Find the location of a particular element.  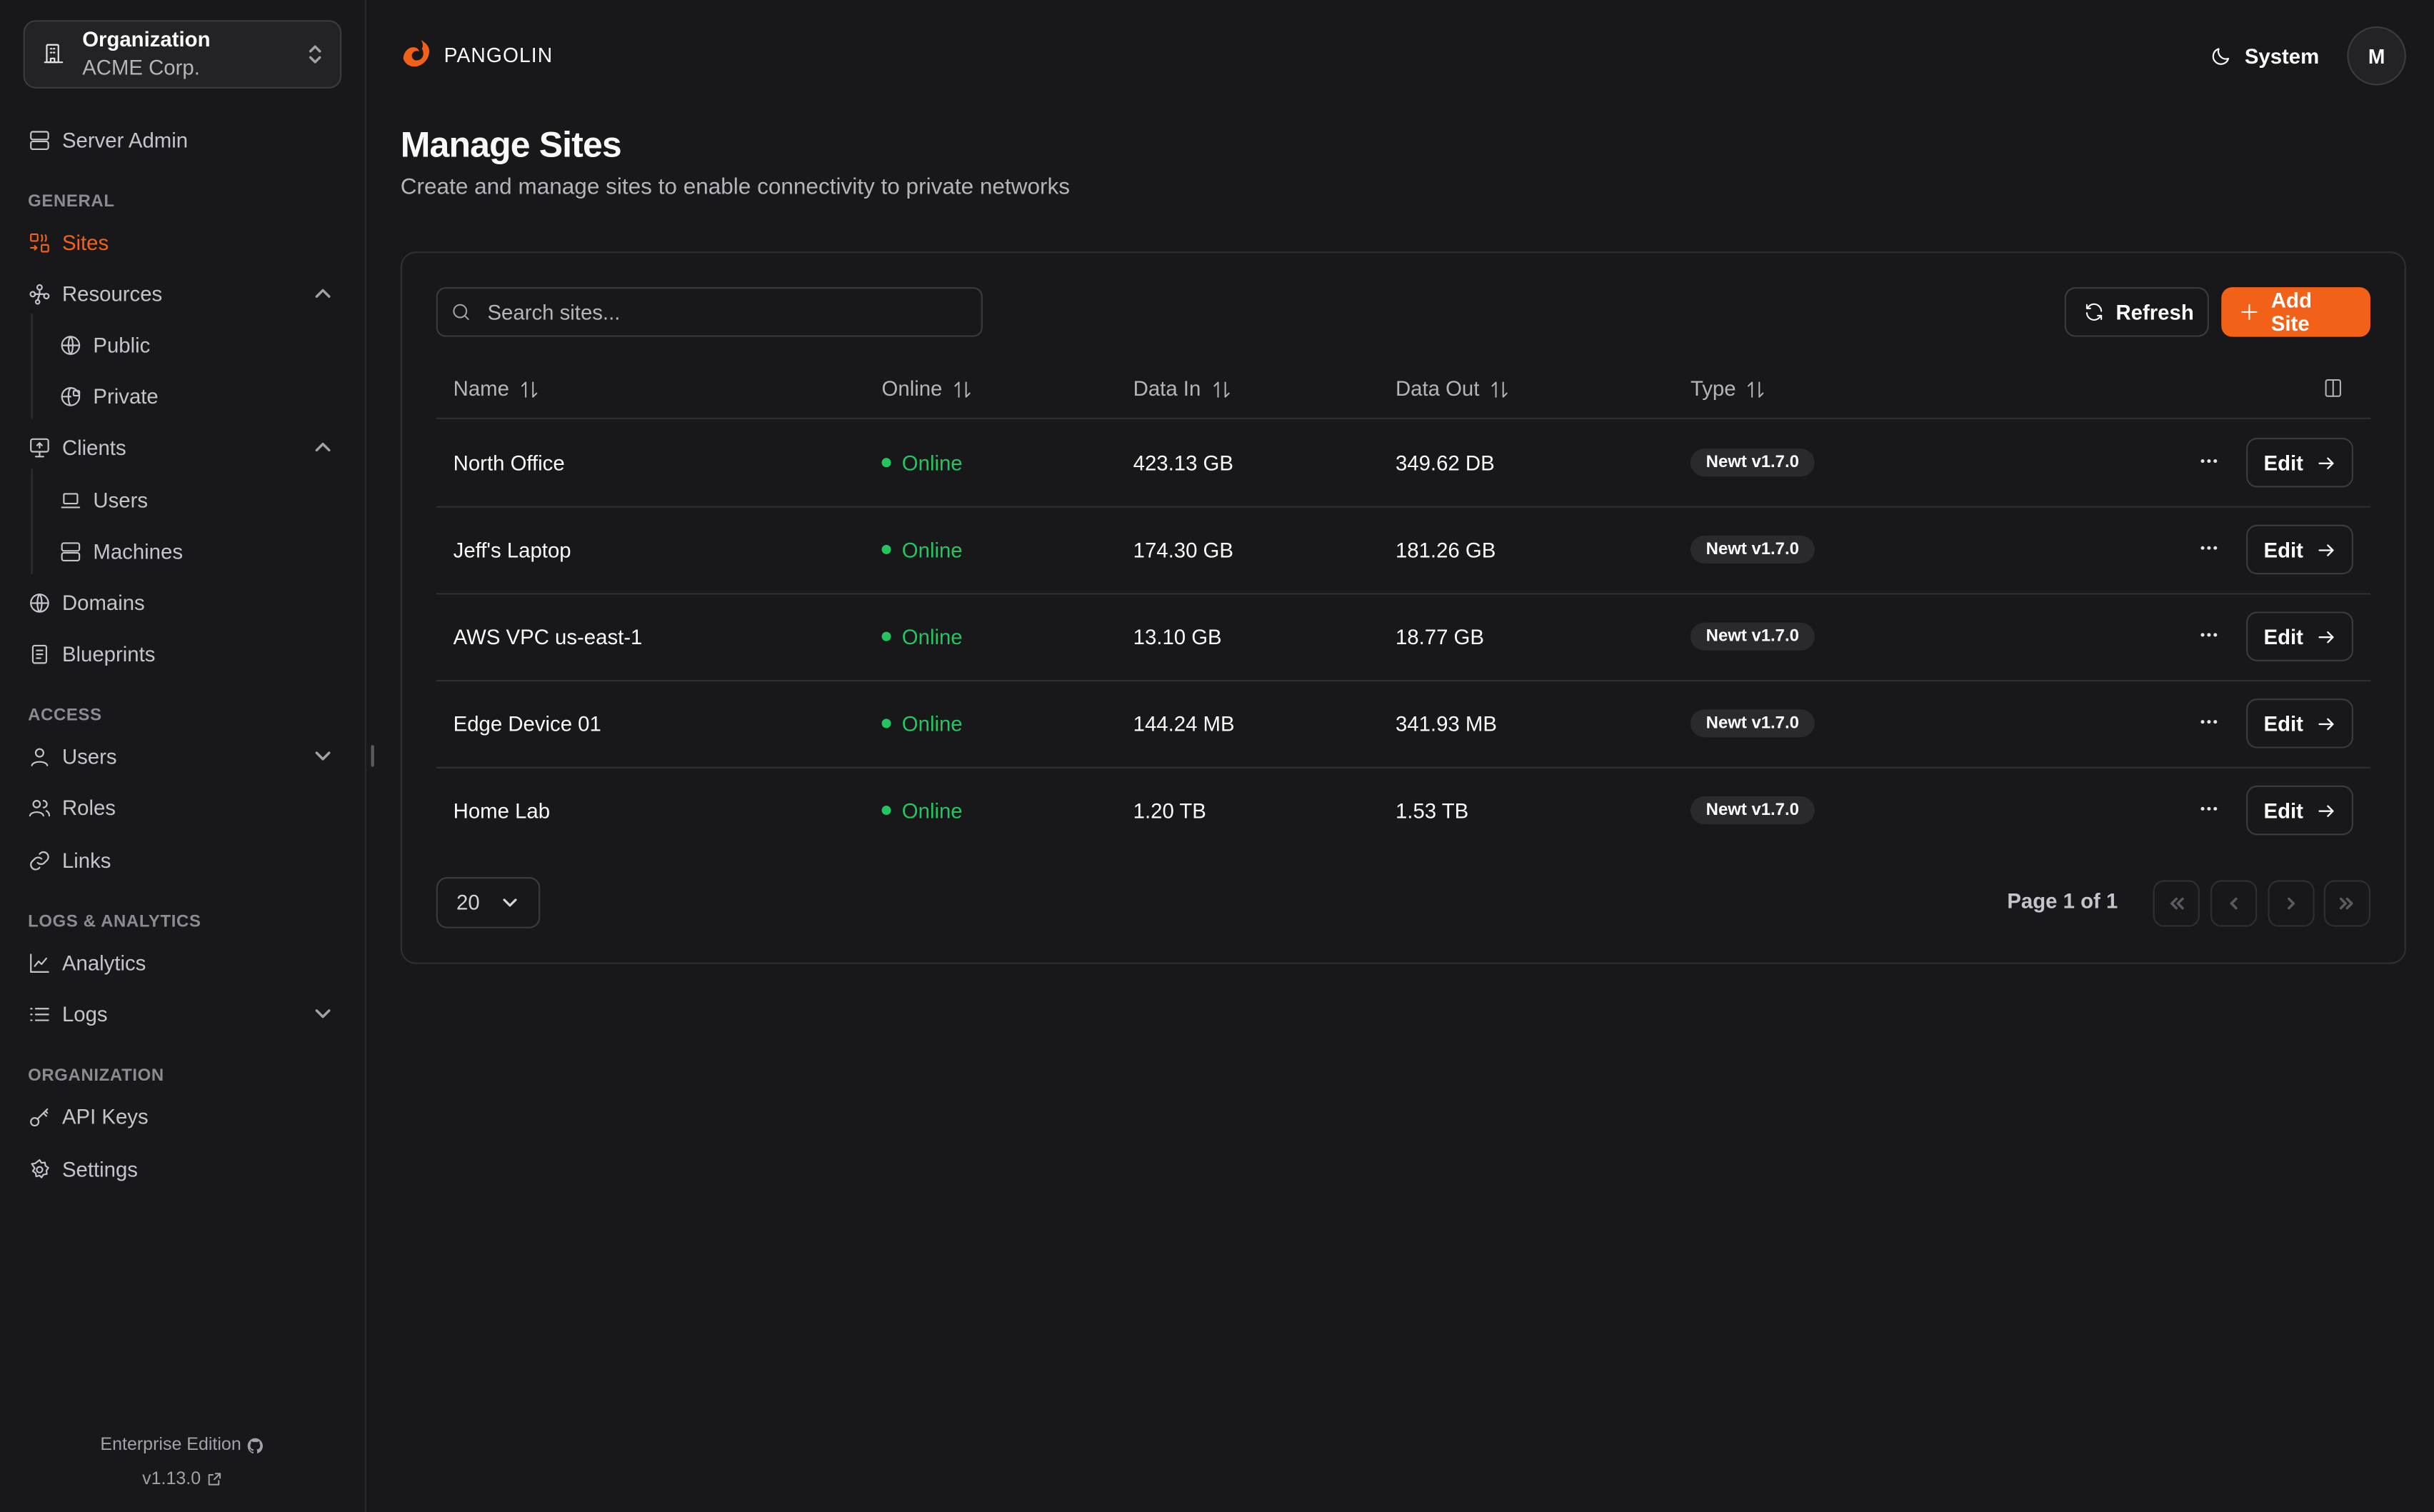

avatar: M is located at coordinates (2376, 56).